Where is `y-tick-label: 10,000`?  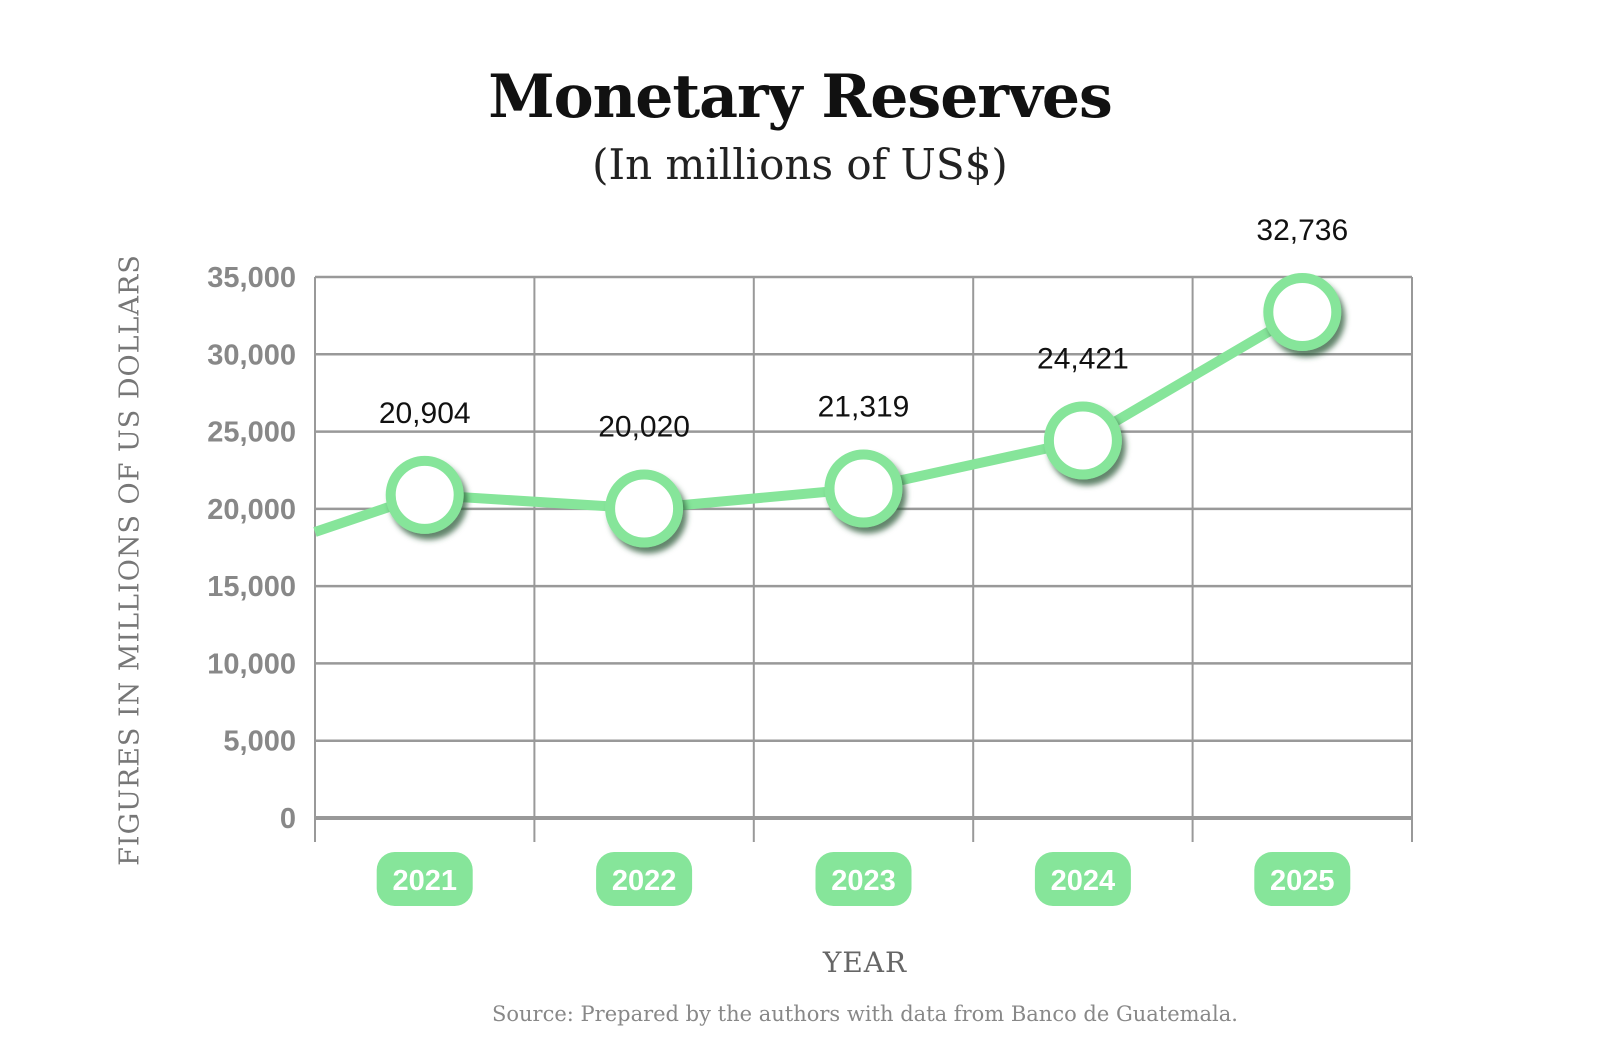
y-tick-label: 10,000 is located at coordinates (251, 664).